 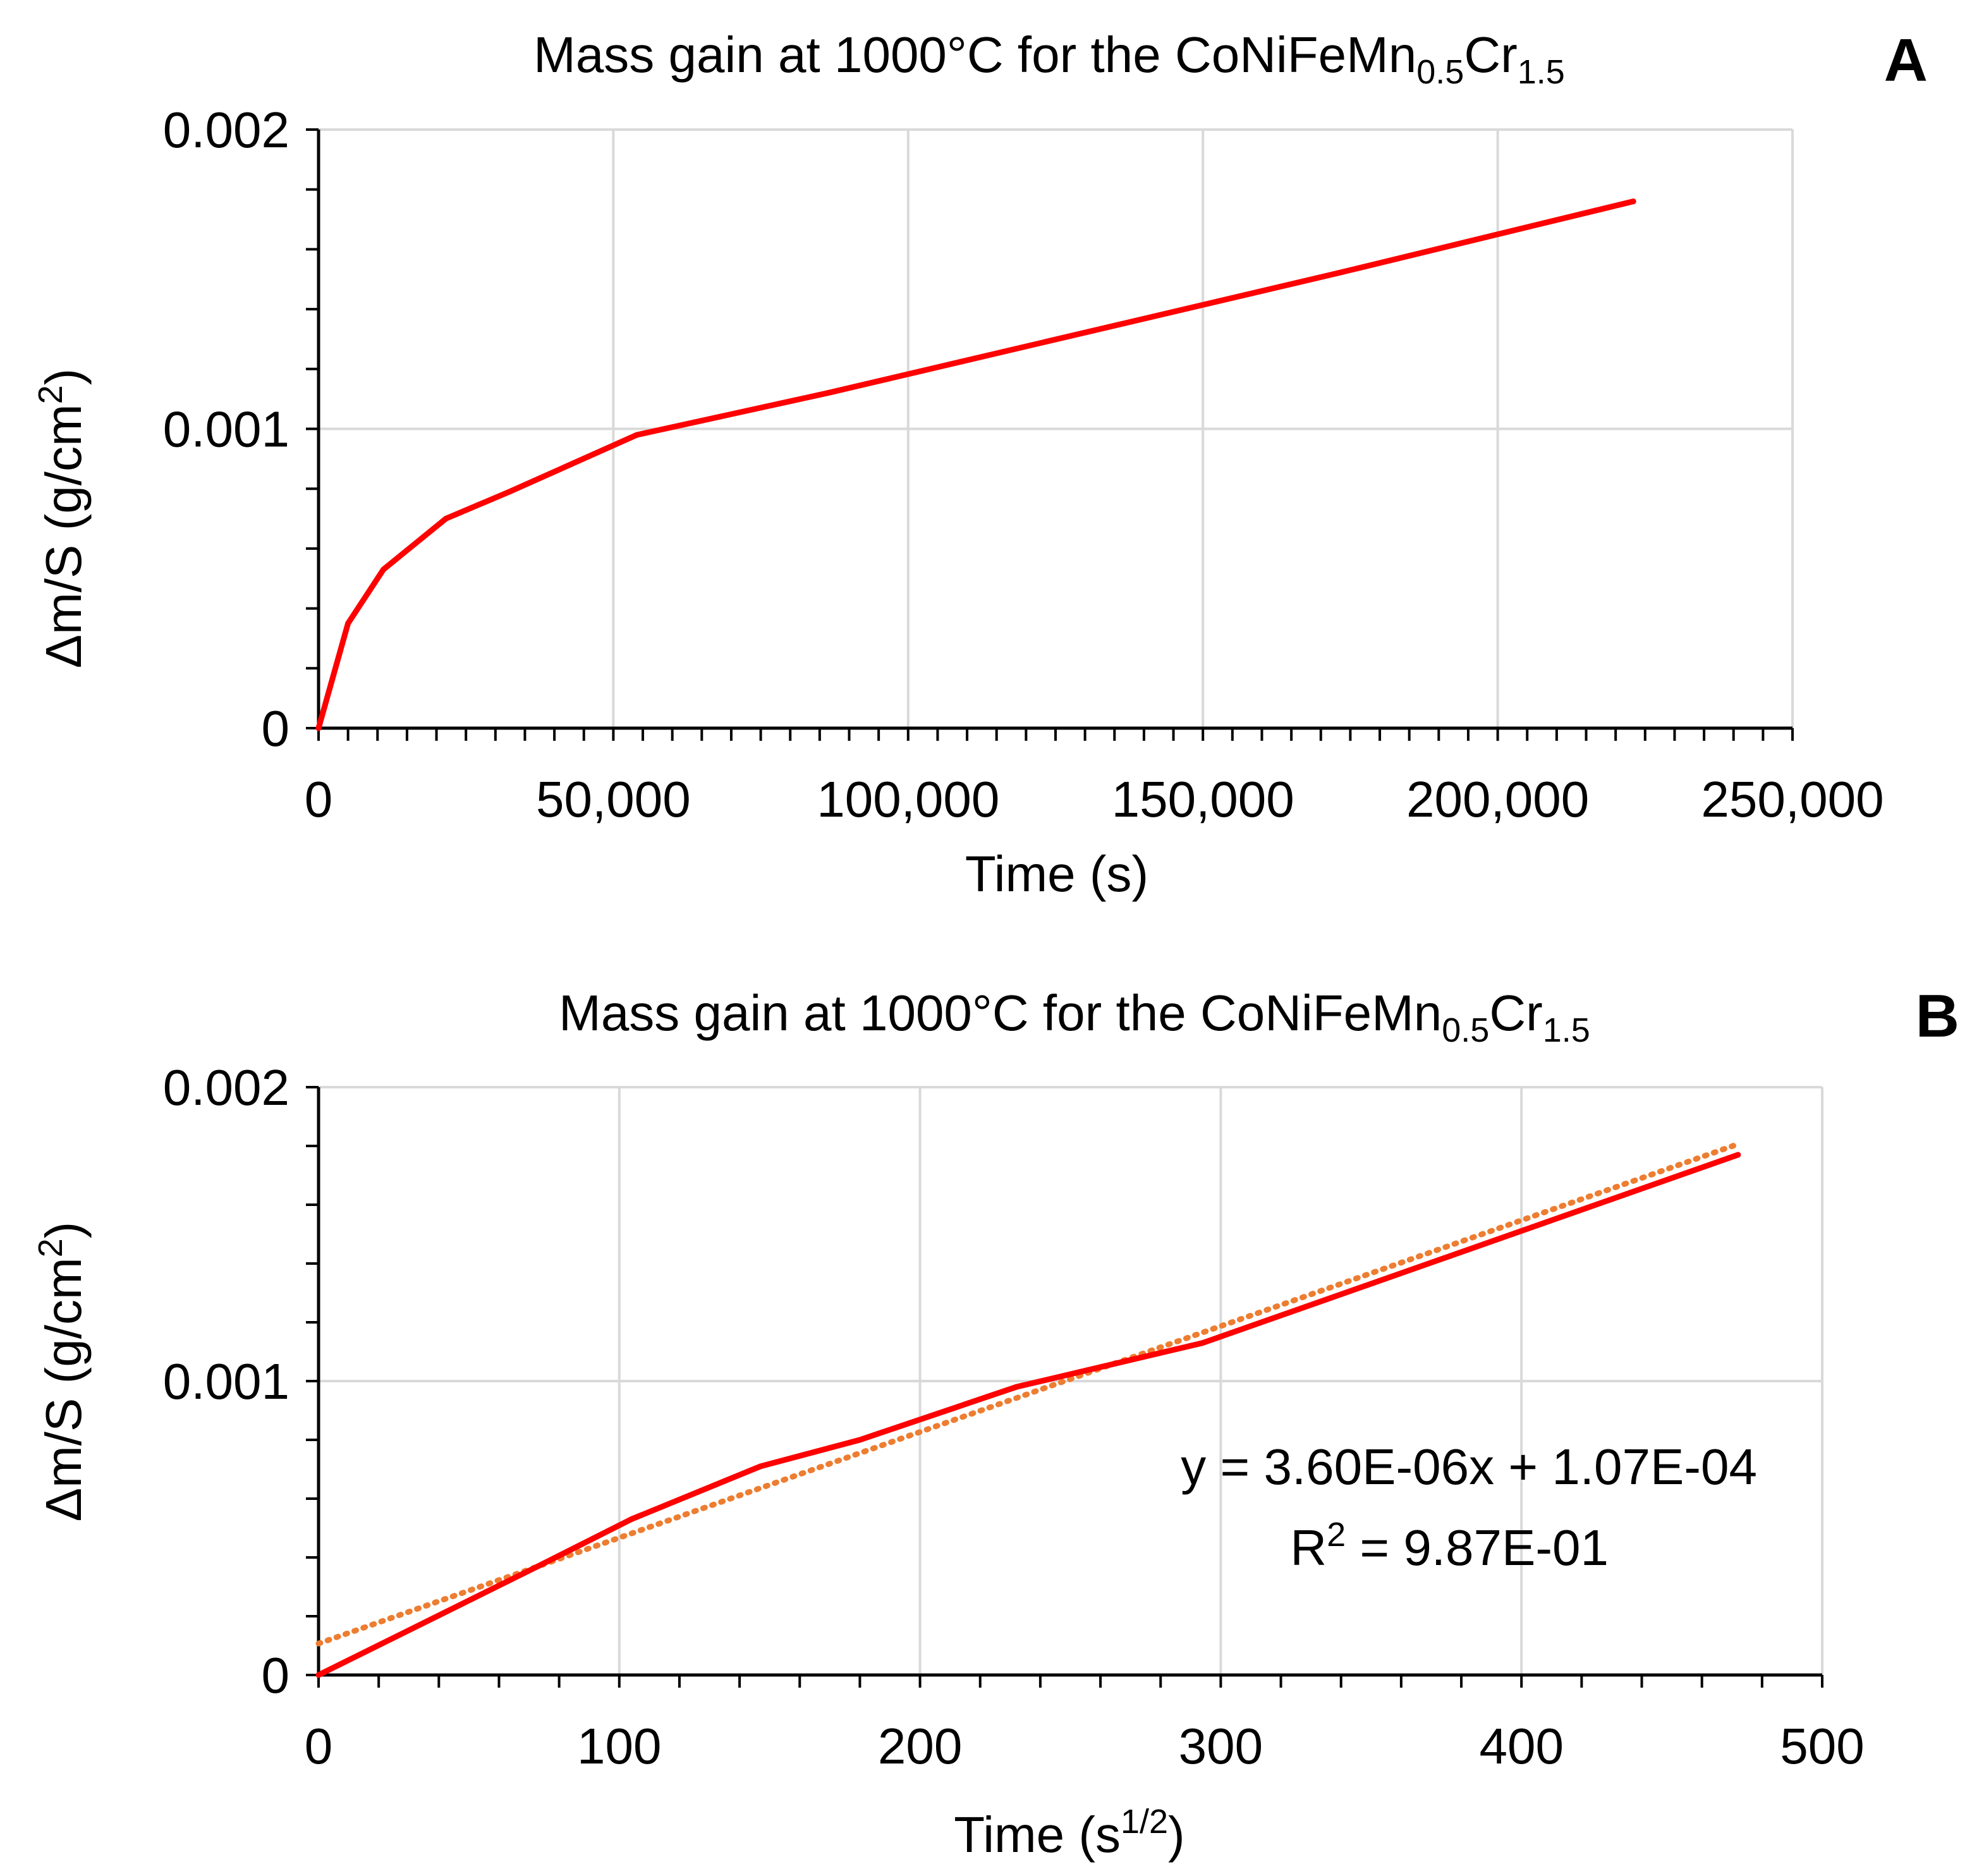 I want to click on chart-a-y-ticks: 0 0.001 0.002, so click(x=241, y=429).